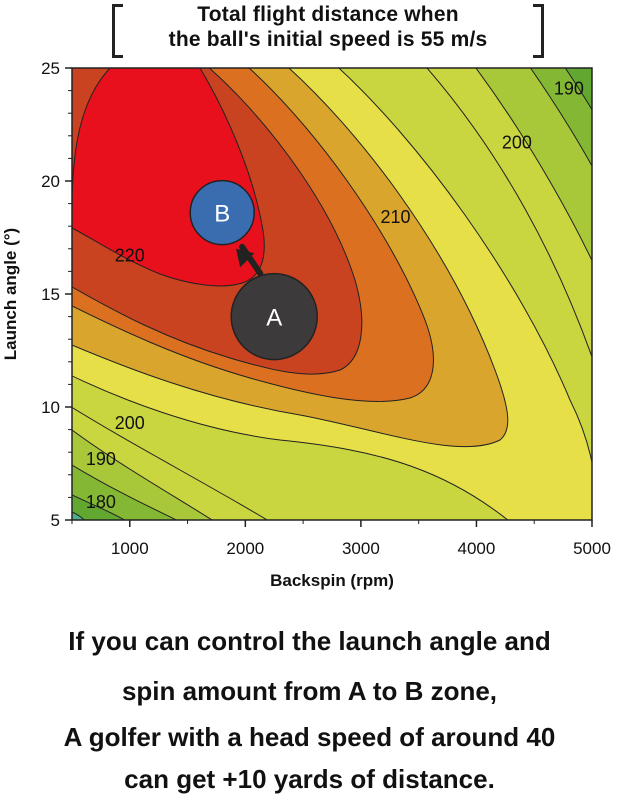  I want to click on caption-line-2: spin amount from A to B zone,, so click(309, 691).